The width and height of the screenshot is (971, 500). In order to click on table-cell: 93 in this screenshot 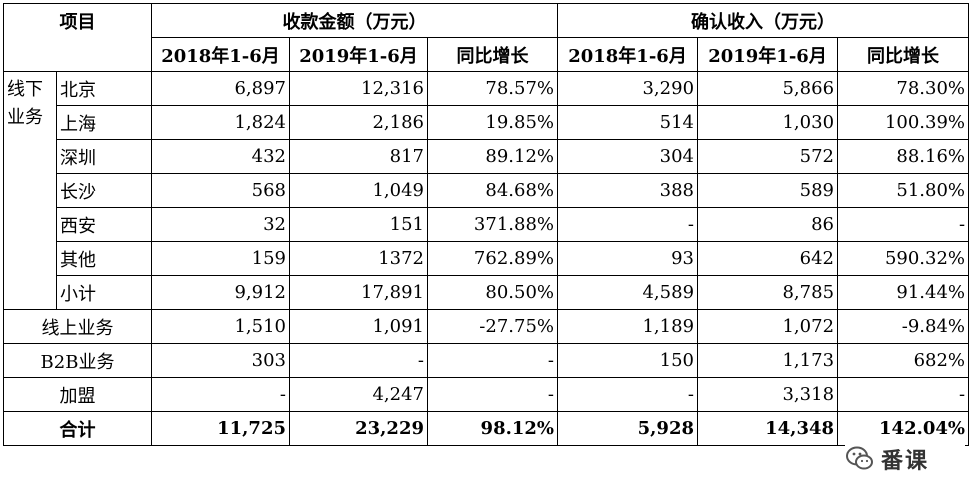, I will do `click(628, 258)`.